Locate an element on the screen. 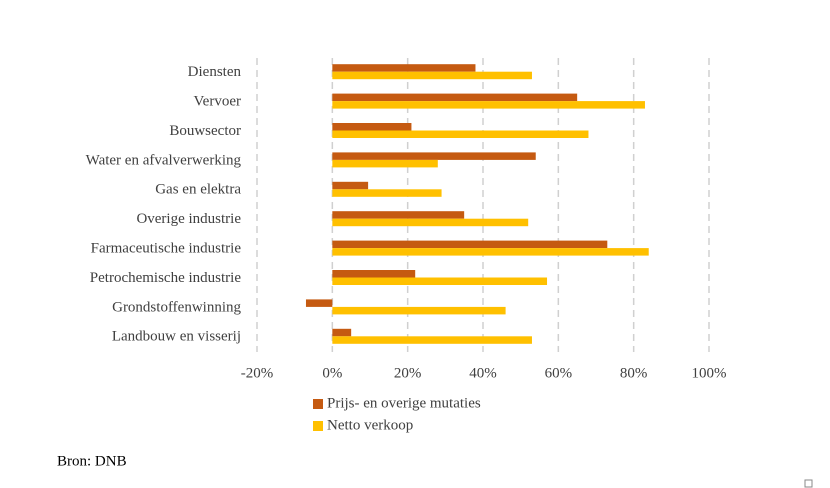 The width and height of the screenshot is (830, 488). legend-label: Prijs- en overige mutaties is located at coordinates (404, 403).